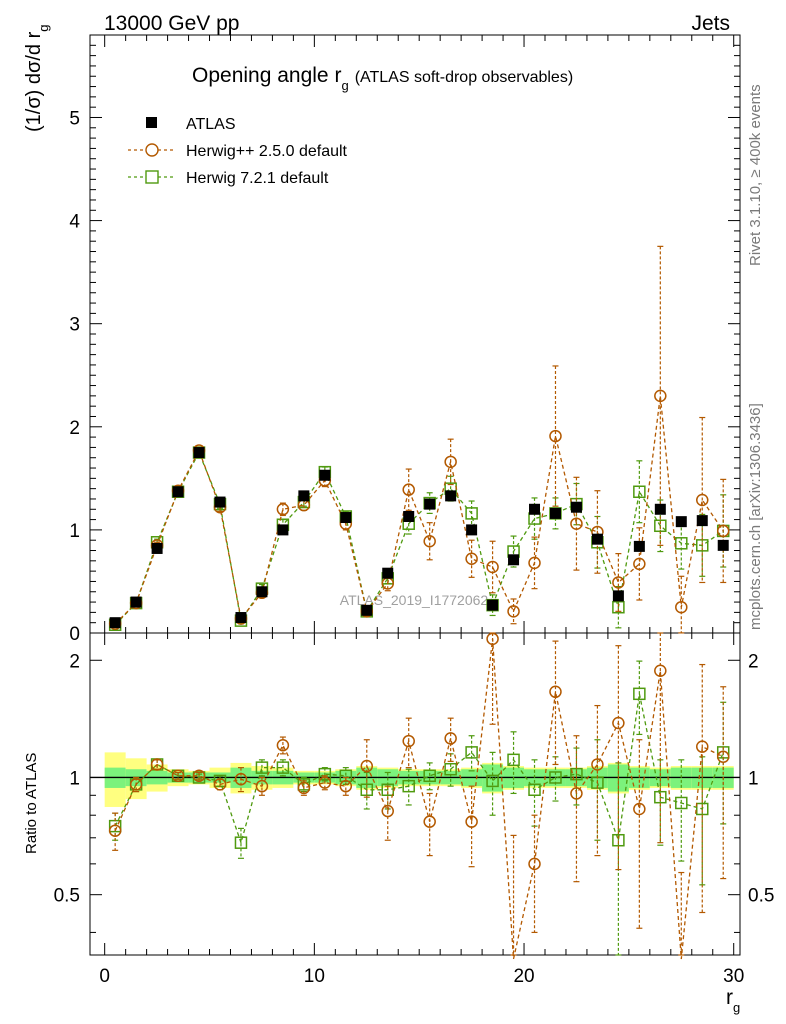  I want to click on ratio-uncertainty-bands, so click(415, 779).